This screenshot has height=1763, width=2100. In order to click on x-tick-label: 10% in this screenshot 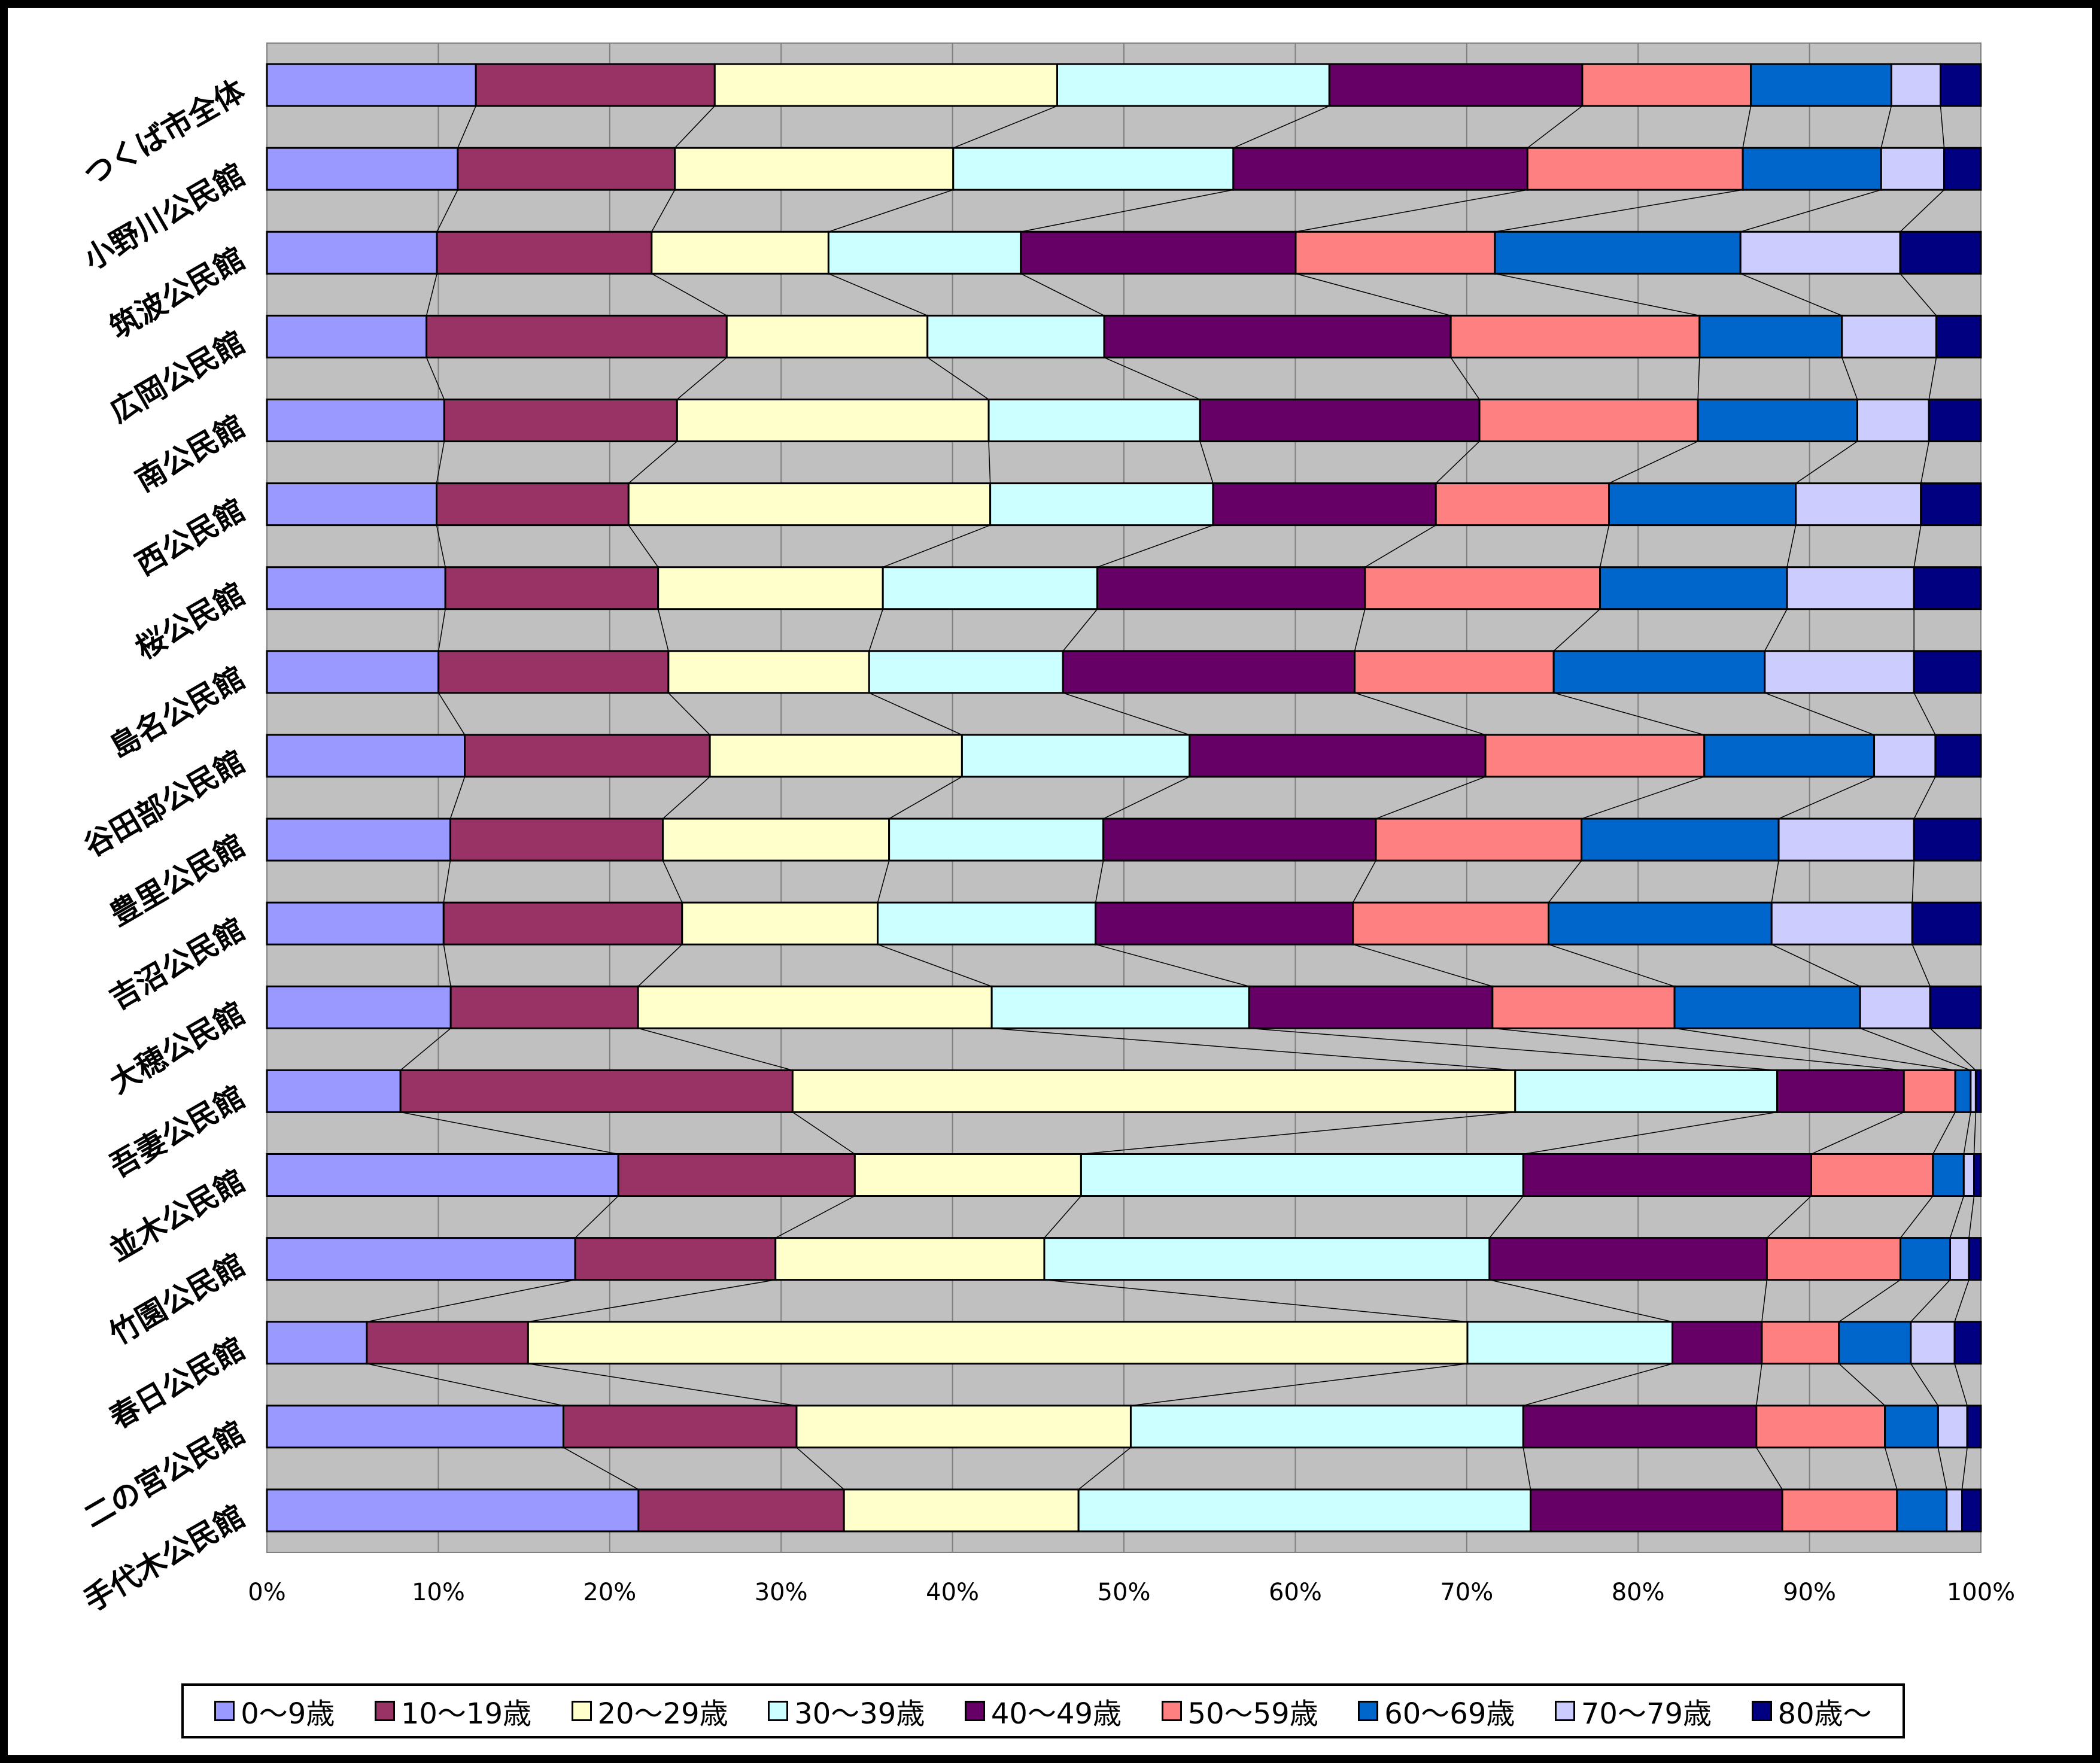, I will do `click(438, 1592)`.